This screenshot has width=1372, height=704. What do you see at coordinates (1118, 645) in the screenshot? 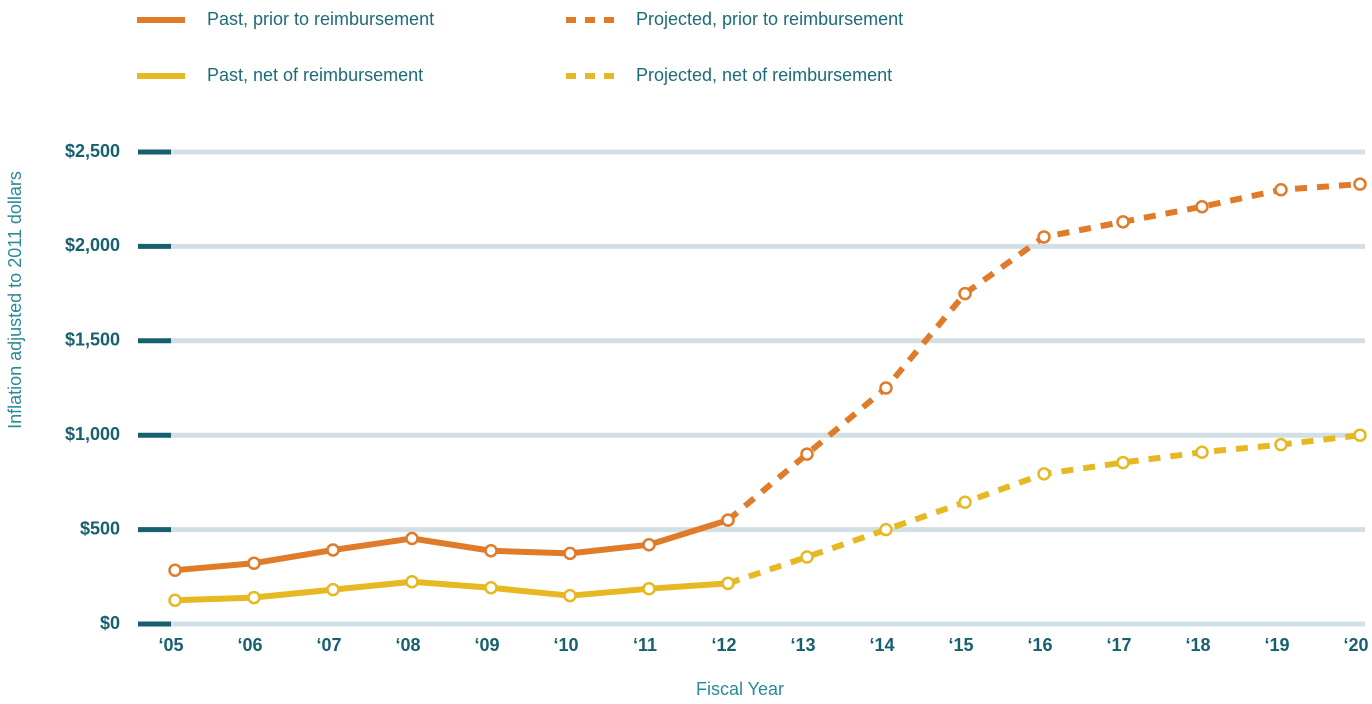
I see `x-tick-label: ‘17` at bounding box center [1118, 645].